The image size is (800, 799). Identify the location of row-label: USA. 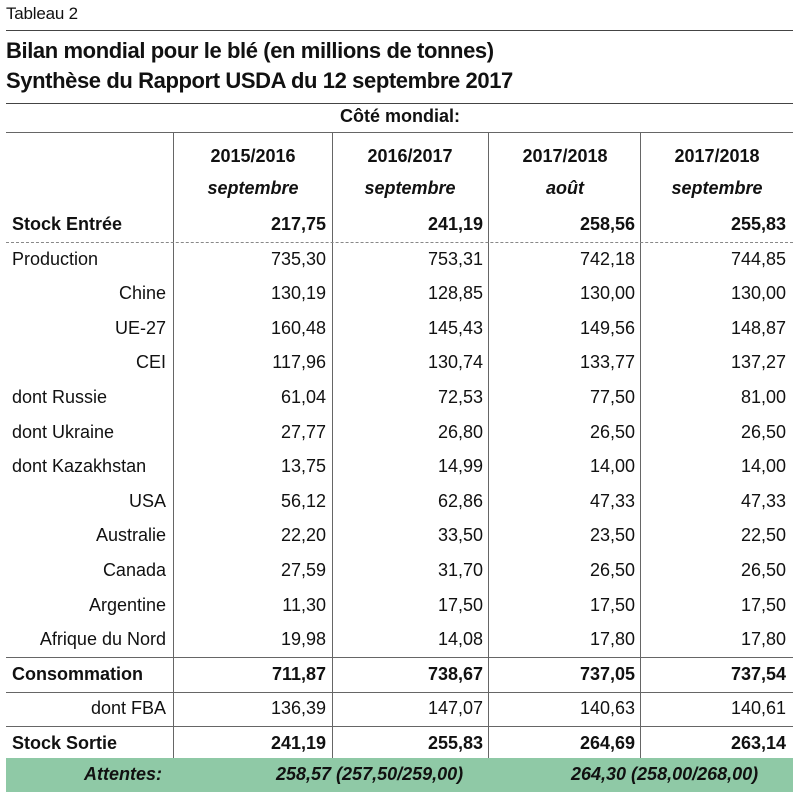
(147, 501).